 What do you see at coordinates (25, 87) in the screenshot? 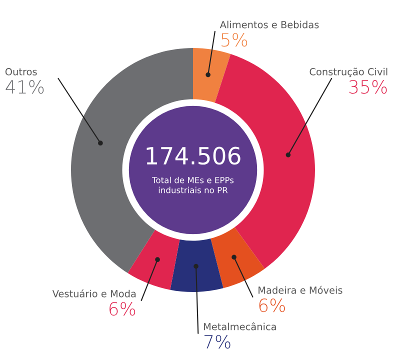
I see `data-label: 41%` at bounding box center [25, 87].